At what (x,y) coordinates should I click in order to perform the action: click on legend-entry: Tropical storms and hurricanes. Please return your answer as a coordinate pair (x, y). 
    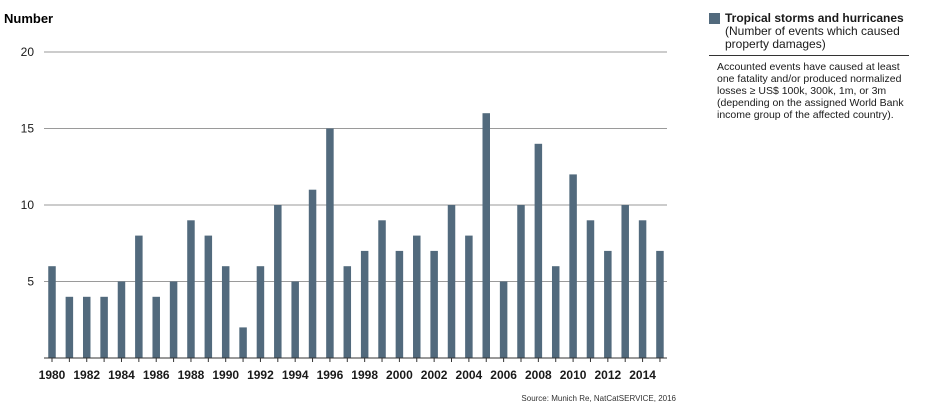
    Looking at the image, I should click on (809, 18).